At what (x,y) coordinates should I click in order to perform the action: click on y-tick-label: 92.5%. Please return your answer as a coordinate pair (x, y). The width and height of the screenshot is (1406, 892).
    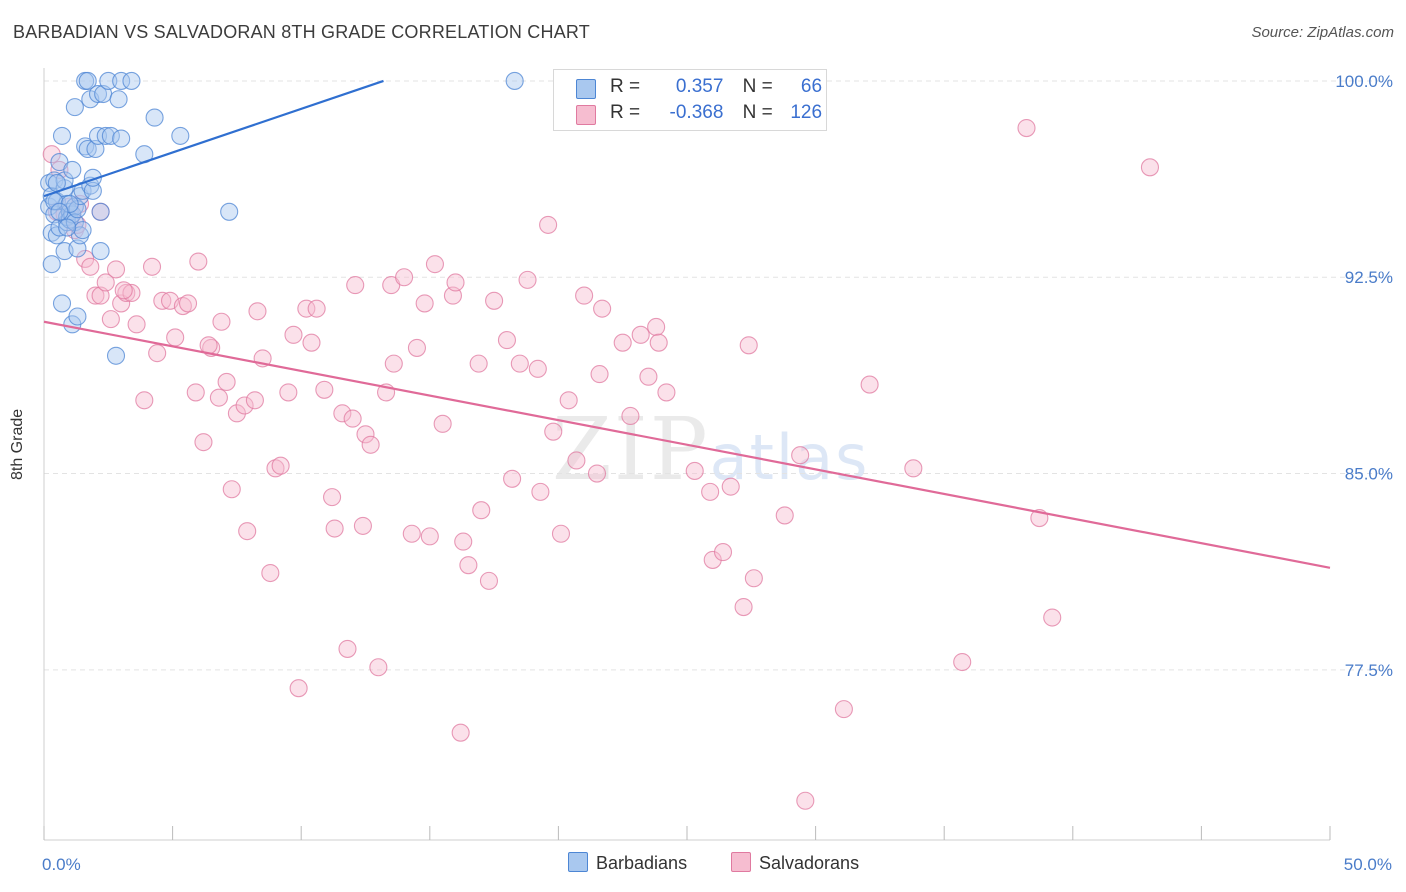
    Looking at the image, I should click on (1369, 277).